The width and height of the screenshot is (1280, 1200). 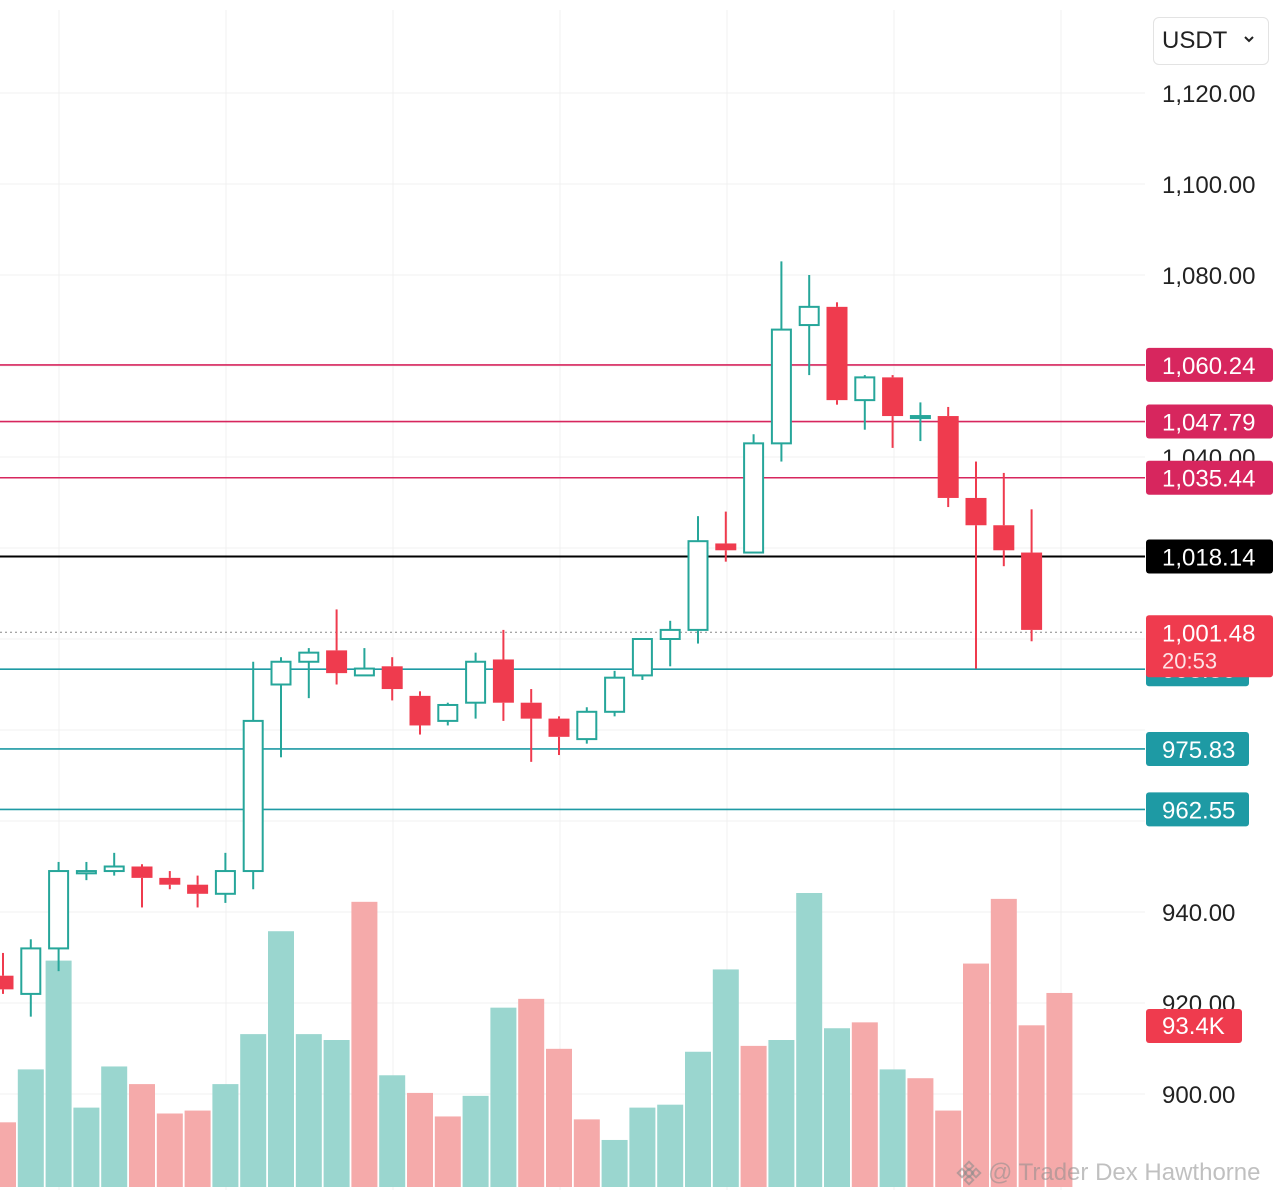 What do you see at coordinates (1208, 633) in the screenshot?
I see `current-price-label: 1,001.48` at bounding box center [1208, 633].